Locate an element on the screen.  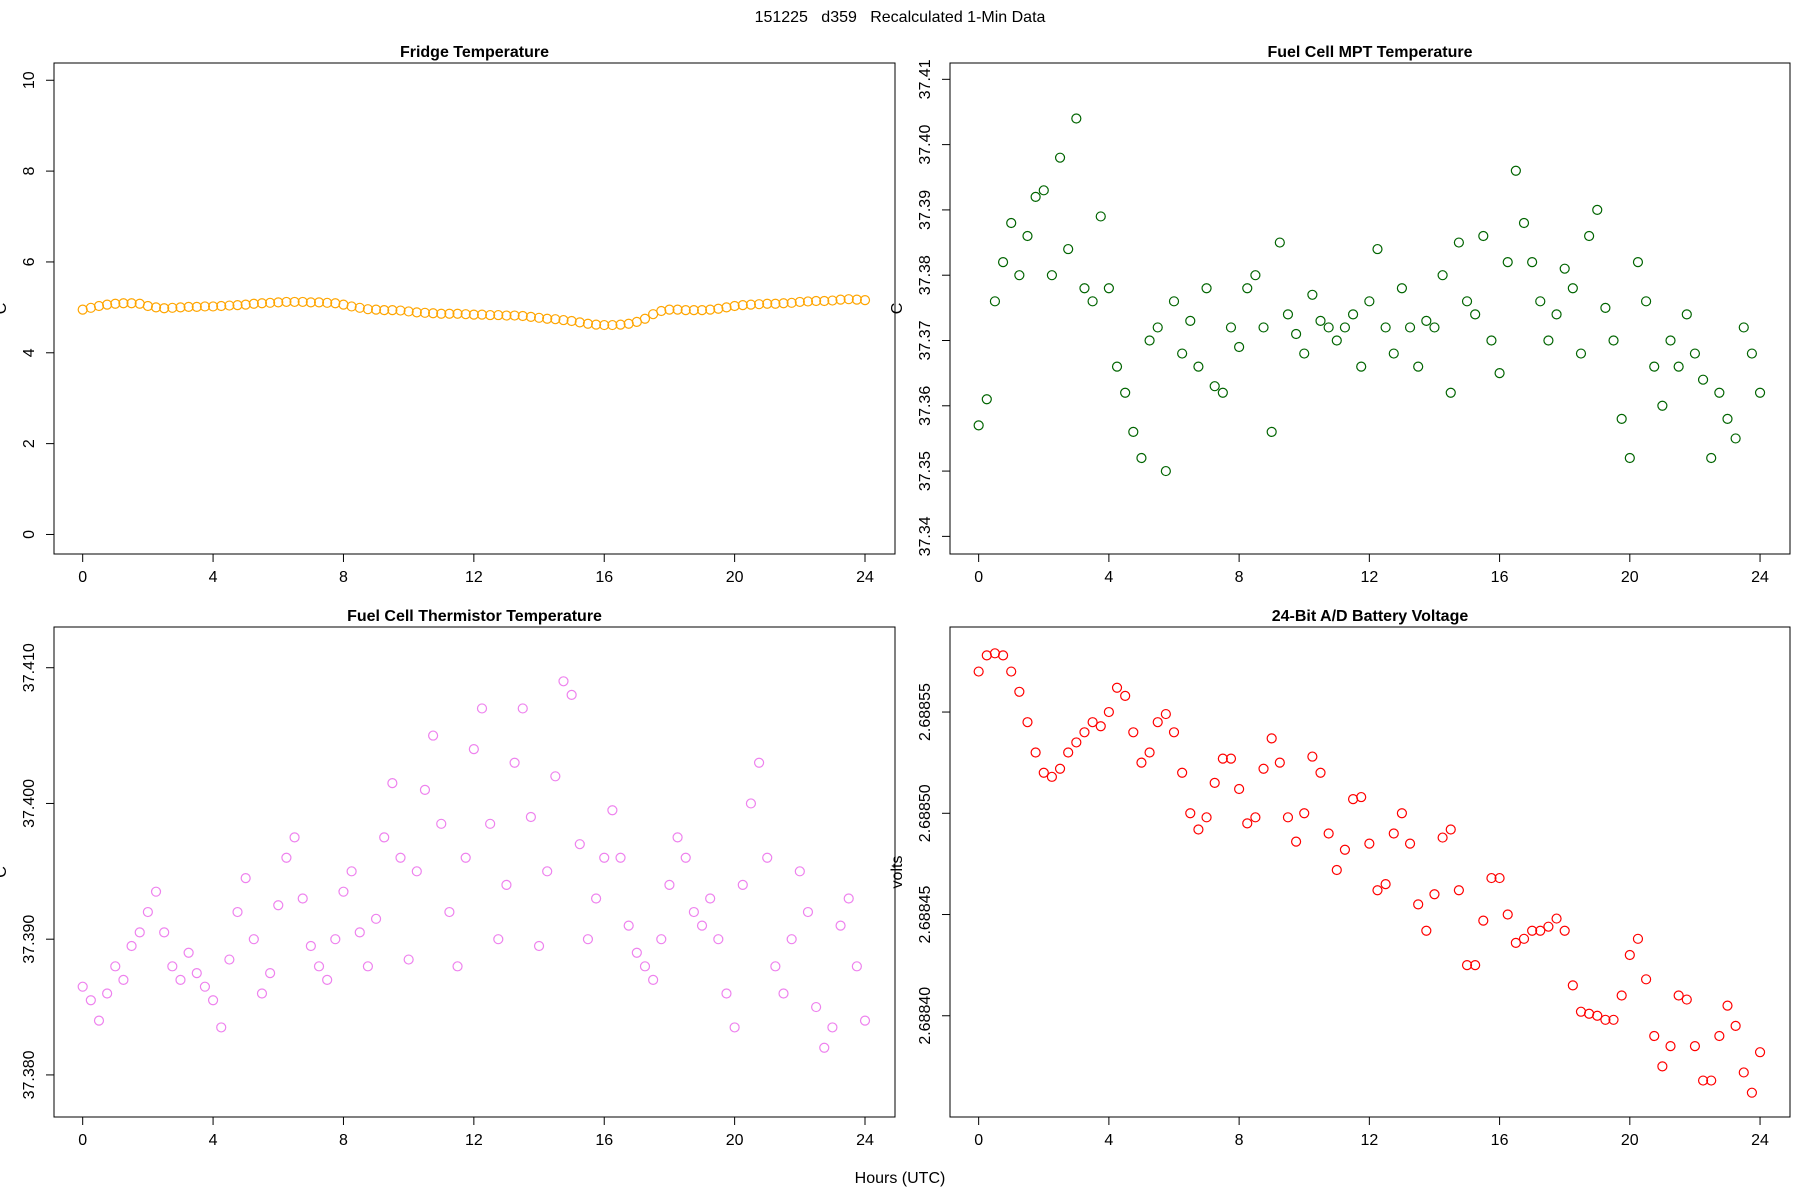
x-tick-label: 0 is located at coordinates (82, 577).